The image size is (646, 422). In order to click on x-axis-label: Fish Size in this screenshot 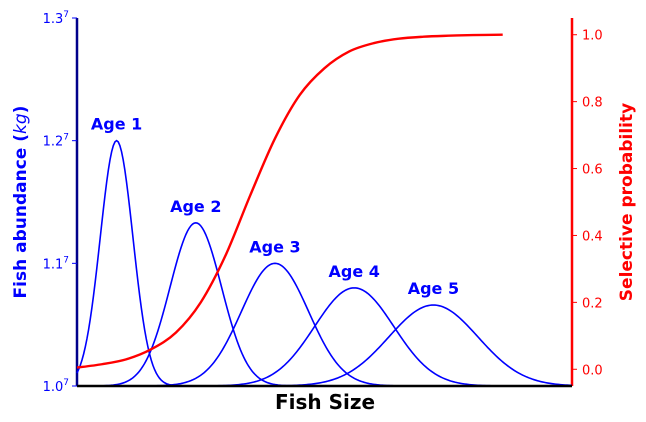, I will do `click(325, 402)`.